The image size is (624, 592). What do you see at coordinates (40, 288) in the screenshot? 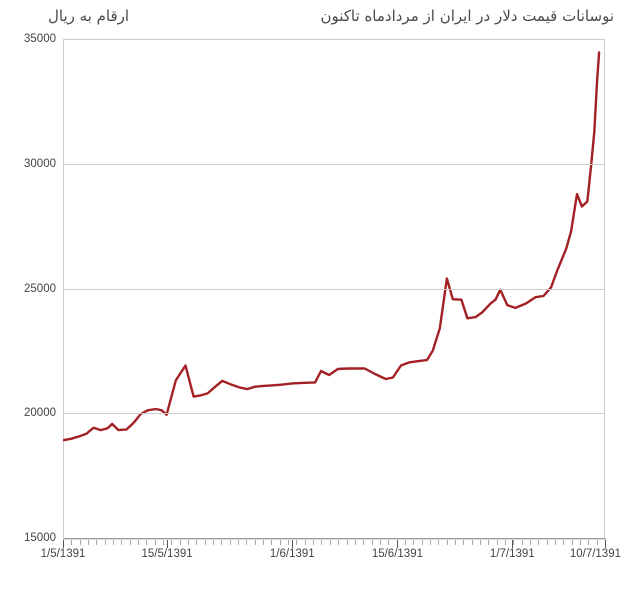
I see `y-axis-tick-label: 25000` at bounding box center [40, 288].